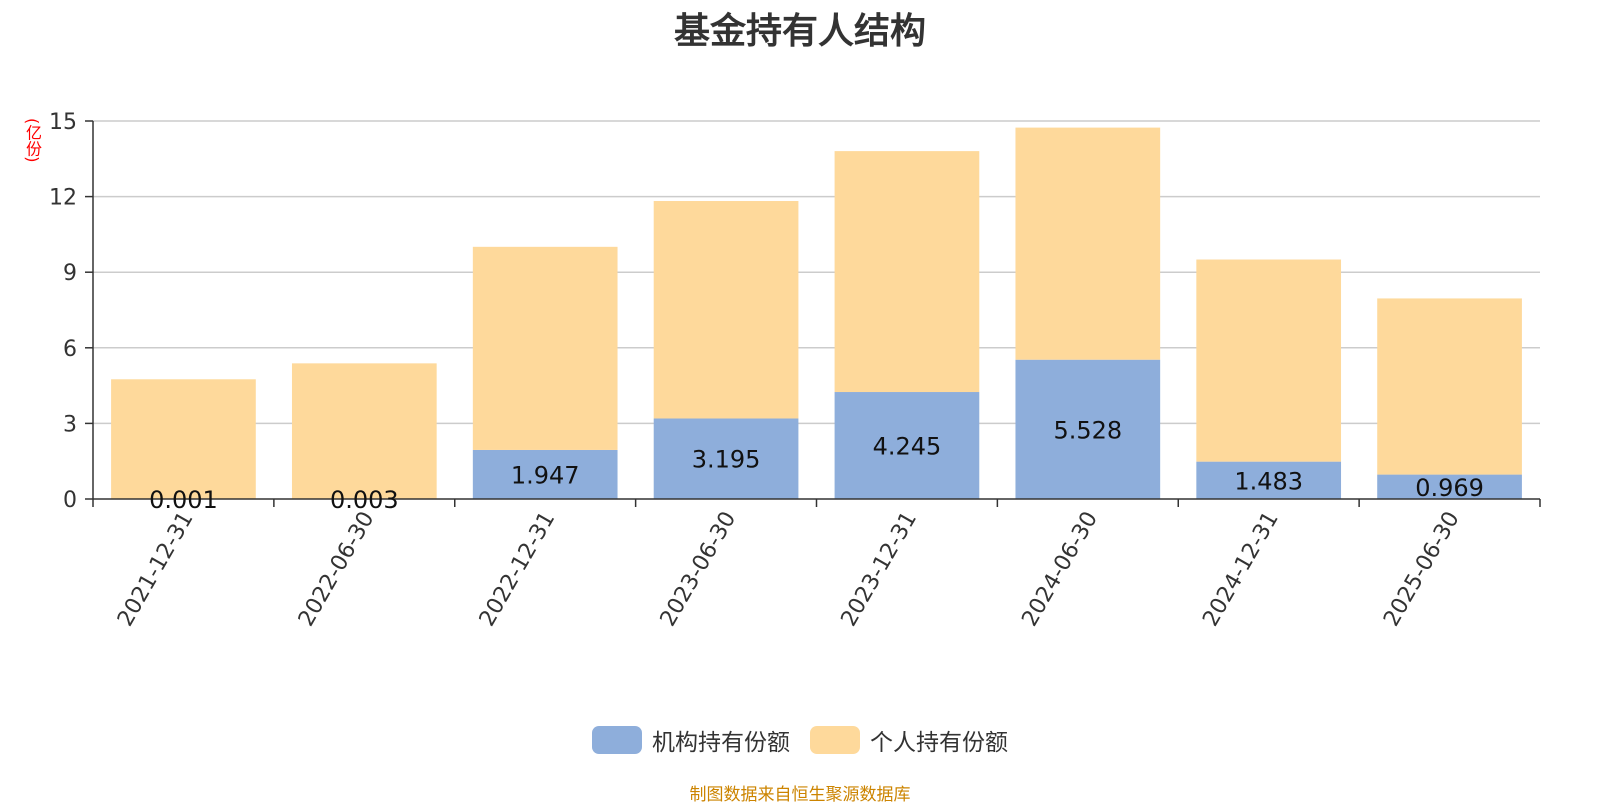 The image size is (1600, 805). What do you see at coordinates (800, 740) in the screenshot?
I see `legend: 机构持有份额 个人持有份额` at bounding box center [800, 740].